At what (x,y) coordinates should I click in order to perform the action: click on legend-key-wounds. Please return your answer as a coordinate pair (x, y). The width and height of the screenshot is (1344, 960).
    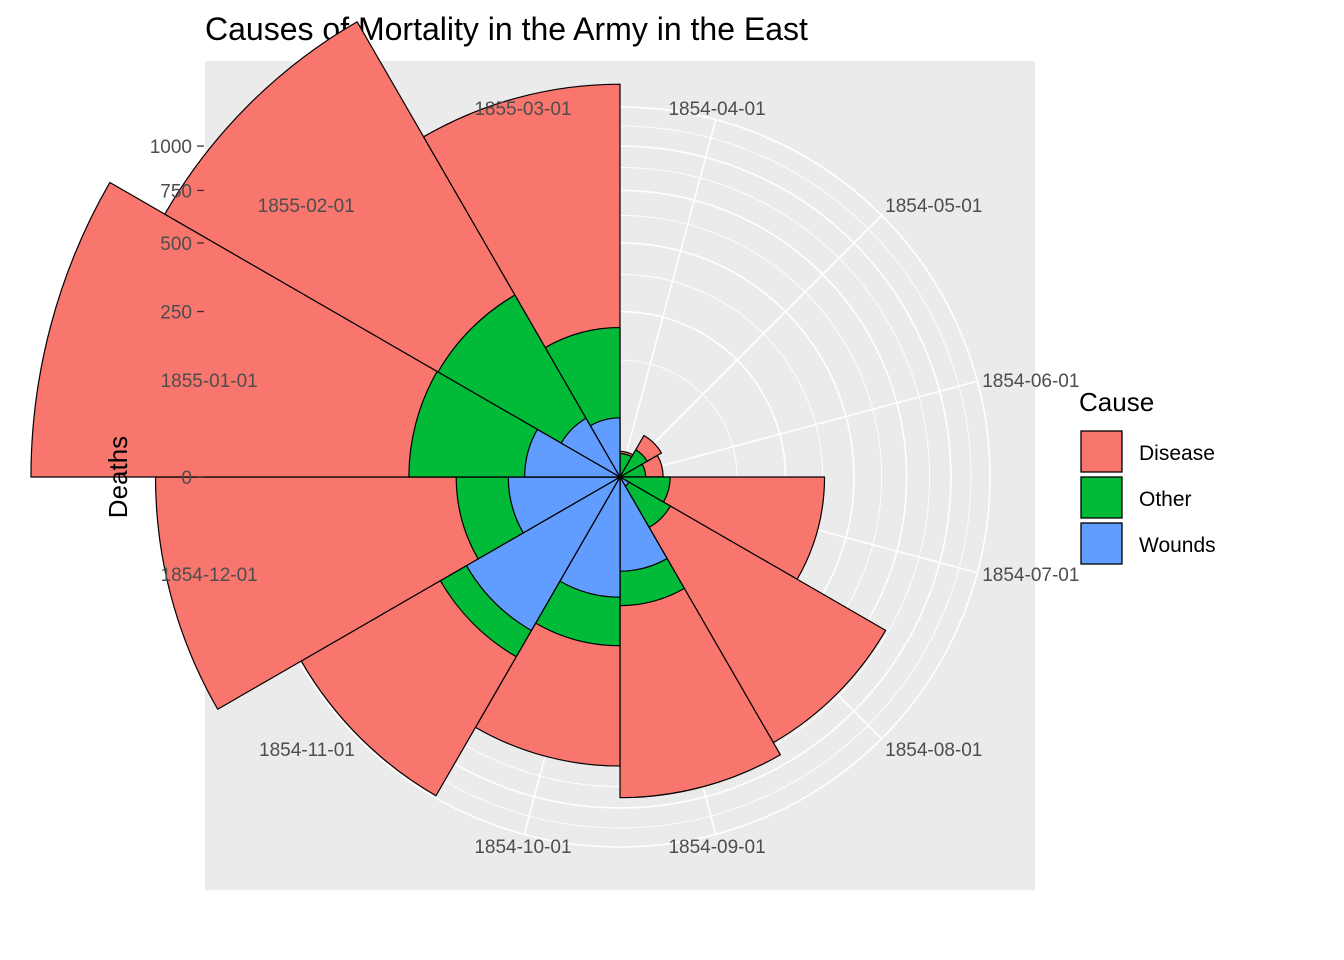
    Looking at the image, I should click on (1101, 543).